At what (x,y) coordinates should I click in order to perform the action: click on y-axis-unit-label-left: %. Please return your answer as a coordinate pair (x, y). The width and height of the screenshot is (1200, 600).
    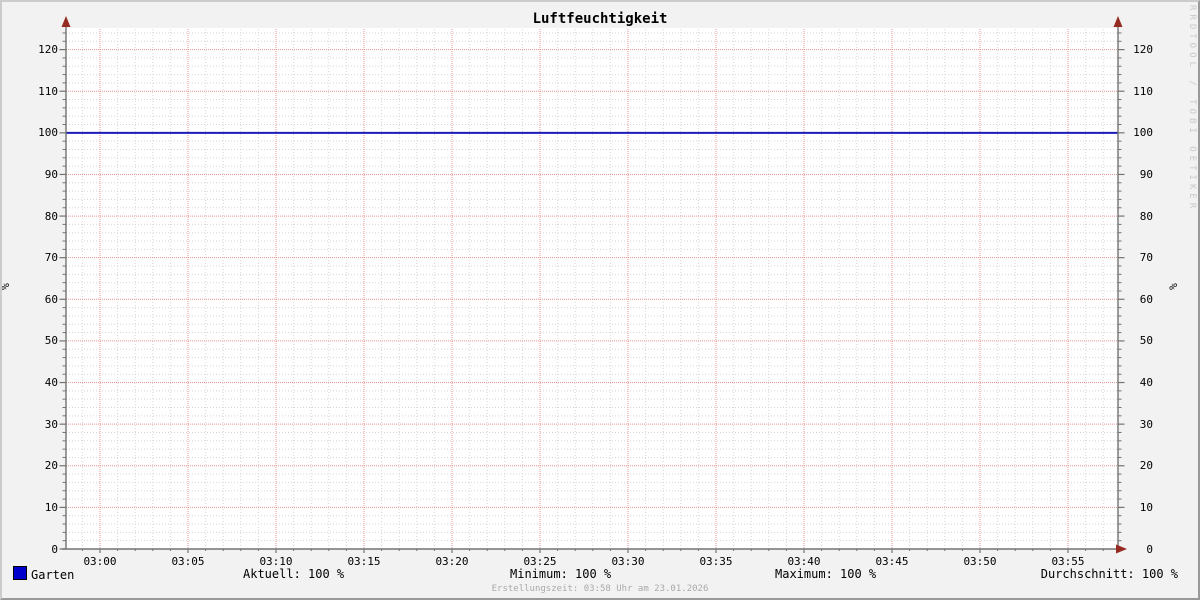
    Looking at the image, I should click on (6, 286).